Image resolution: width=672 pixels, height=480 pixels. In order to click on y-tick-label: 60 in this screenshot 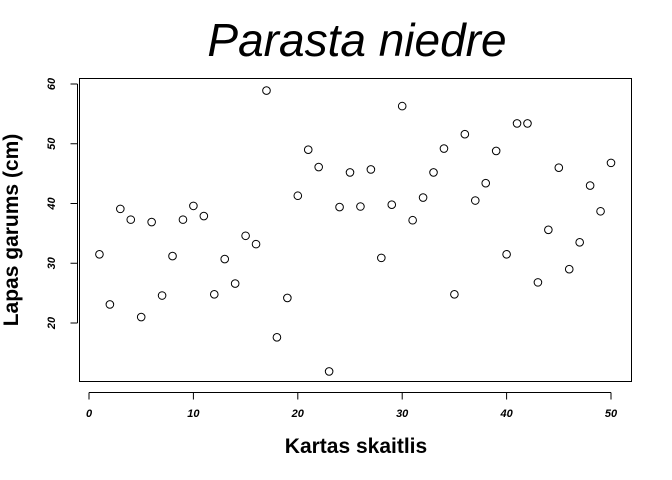, I will do `click(52, 83)`.